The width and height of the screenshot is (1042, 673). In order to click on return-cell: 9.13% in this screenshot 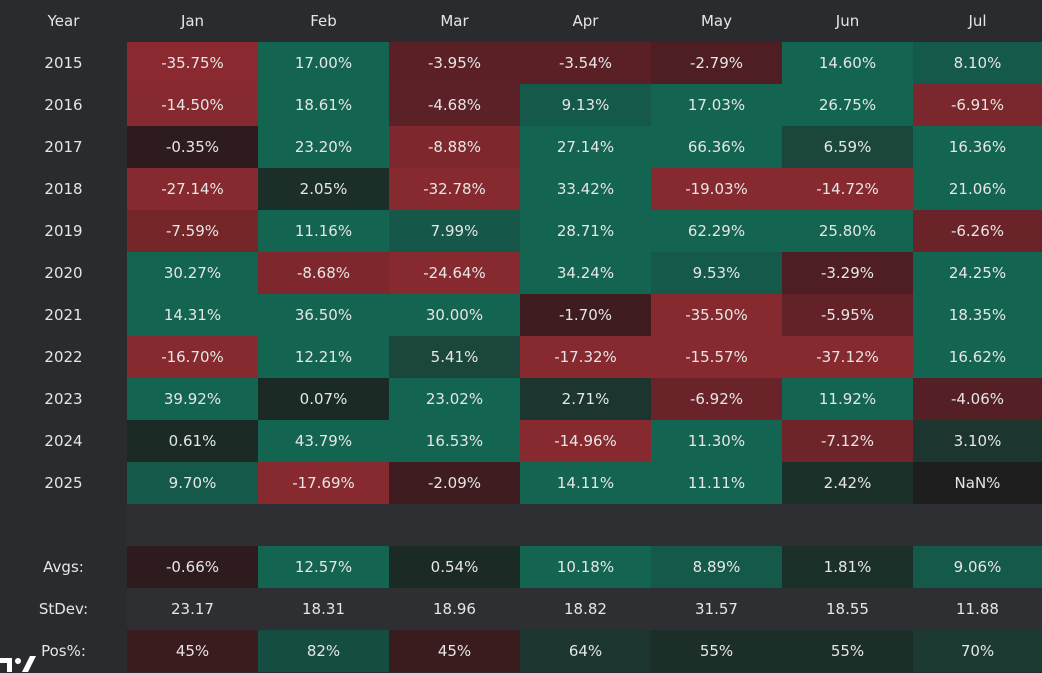, I will do `click(585, 105)`.